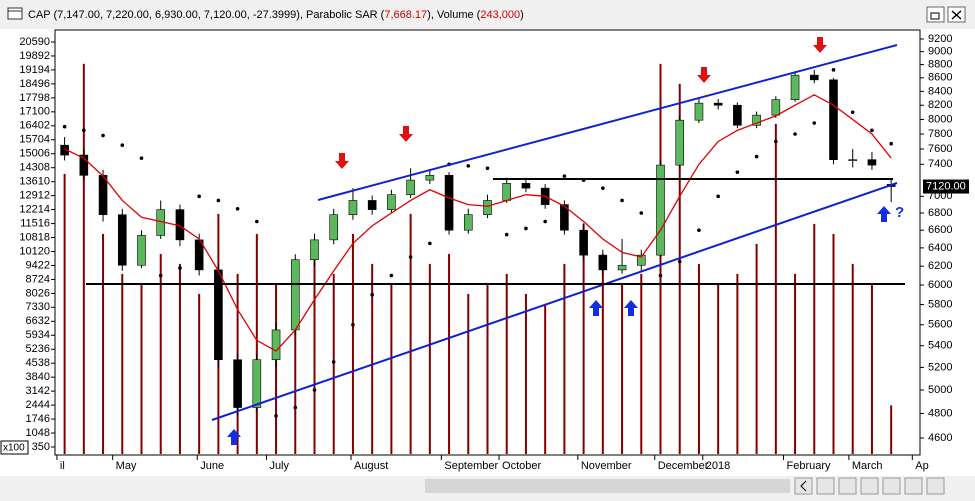  Describe the element at coordinates (921, 466) in the screenshot. I see `x-tick-label: Ap` at that location.